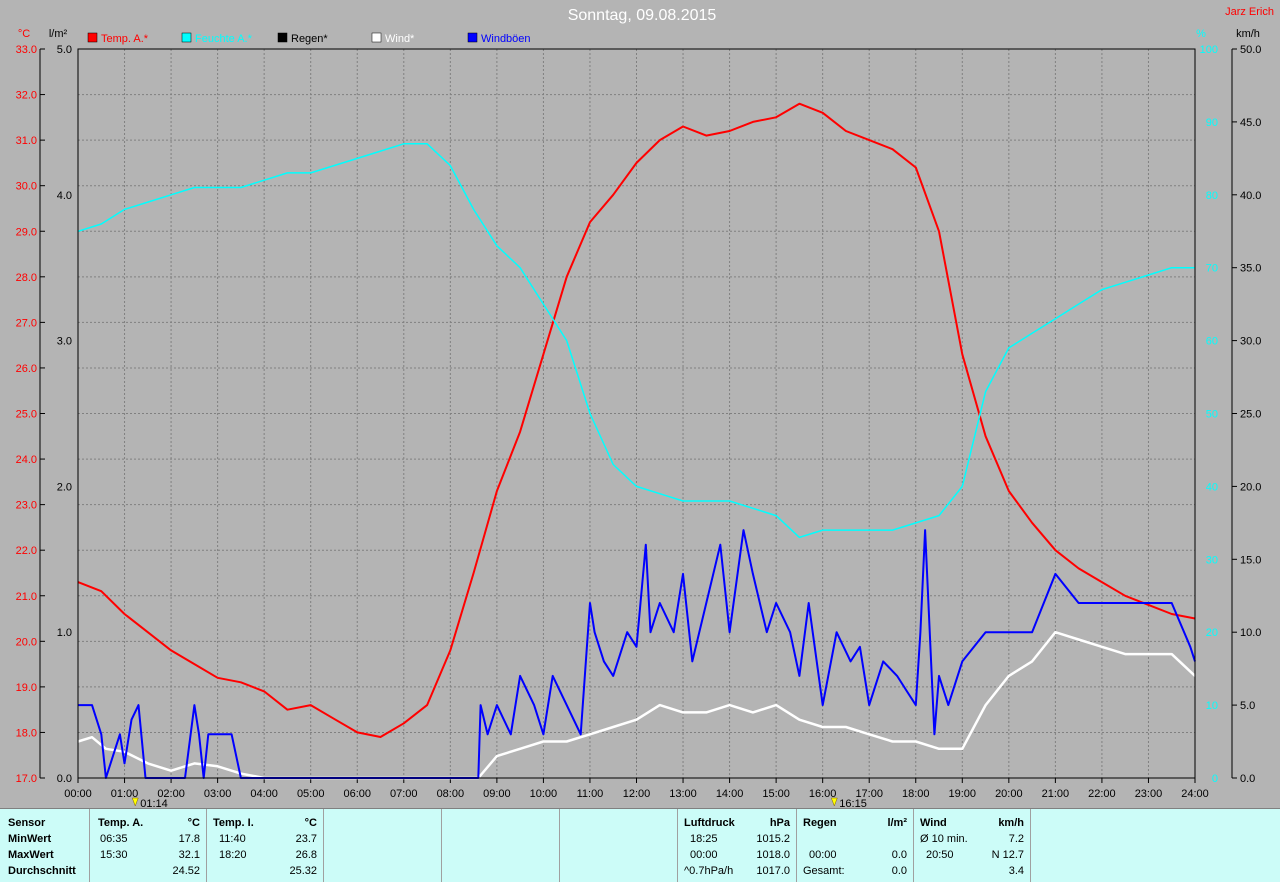 This screenshot has width=1280, height=882. I want to click on x-tick-label: 17:00, so click(869, 794).